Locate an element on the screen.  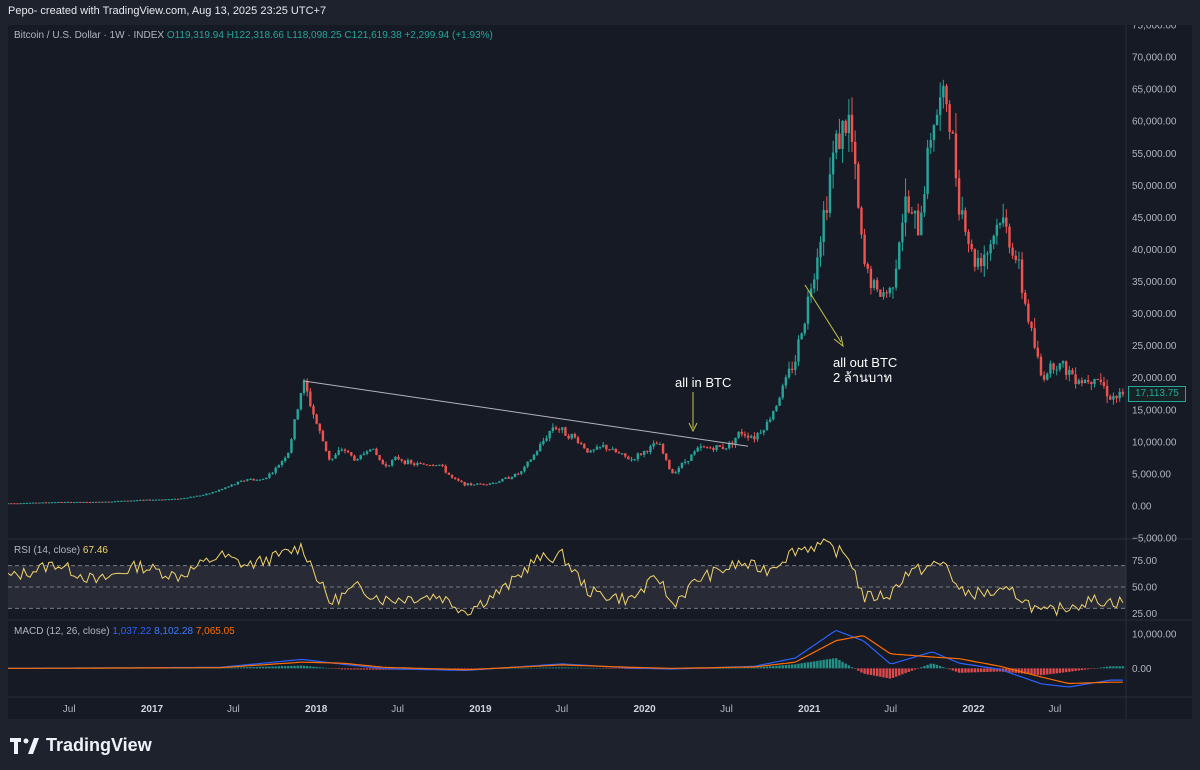
high-value: H122,318.66 is located at coordinates (255, 35).